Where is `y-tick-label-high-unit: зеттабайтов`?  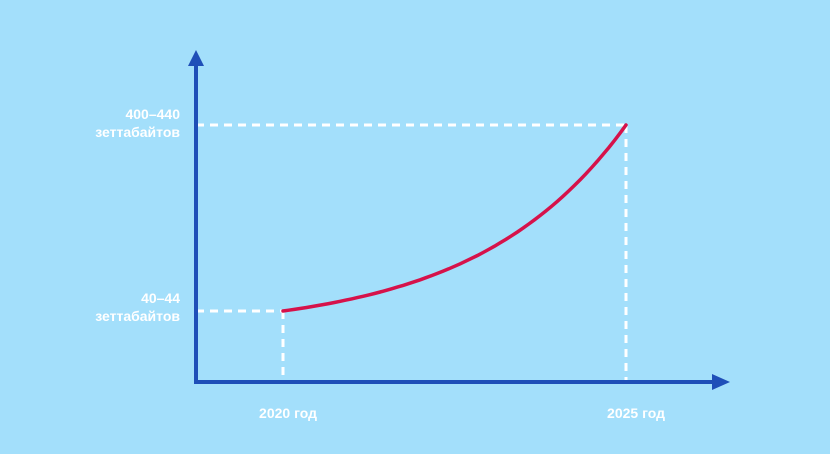
y-tick-label-high-unit: зеттабайтов is located at coordinates (137, 132).